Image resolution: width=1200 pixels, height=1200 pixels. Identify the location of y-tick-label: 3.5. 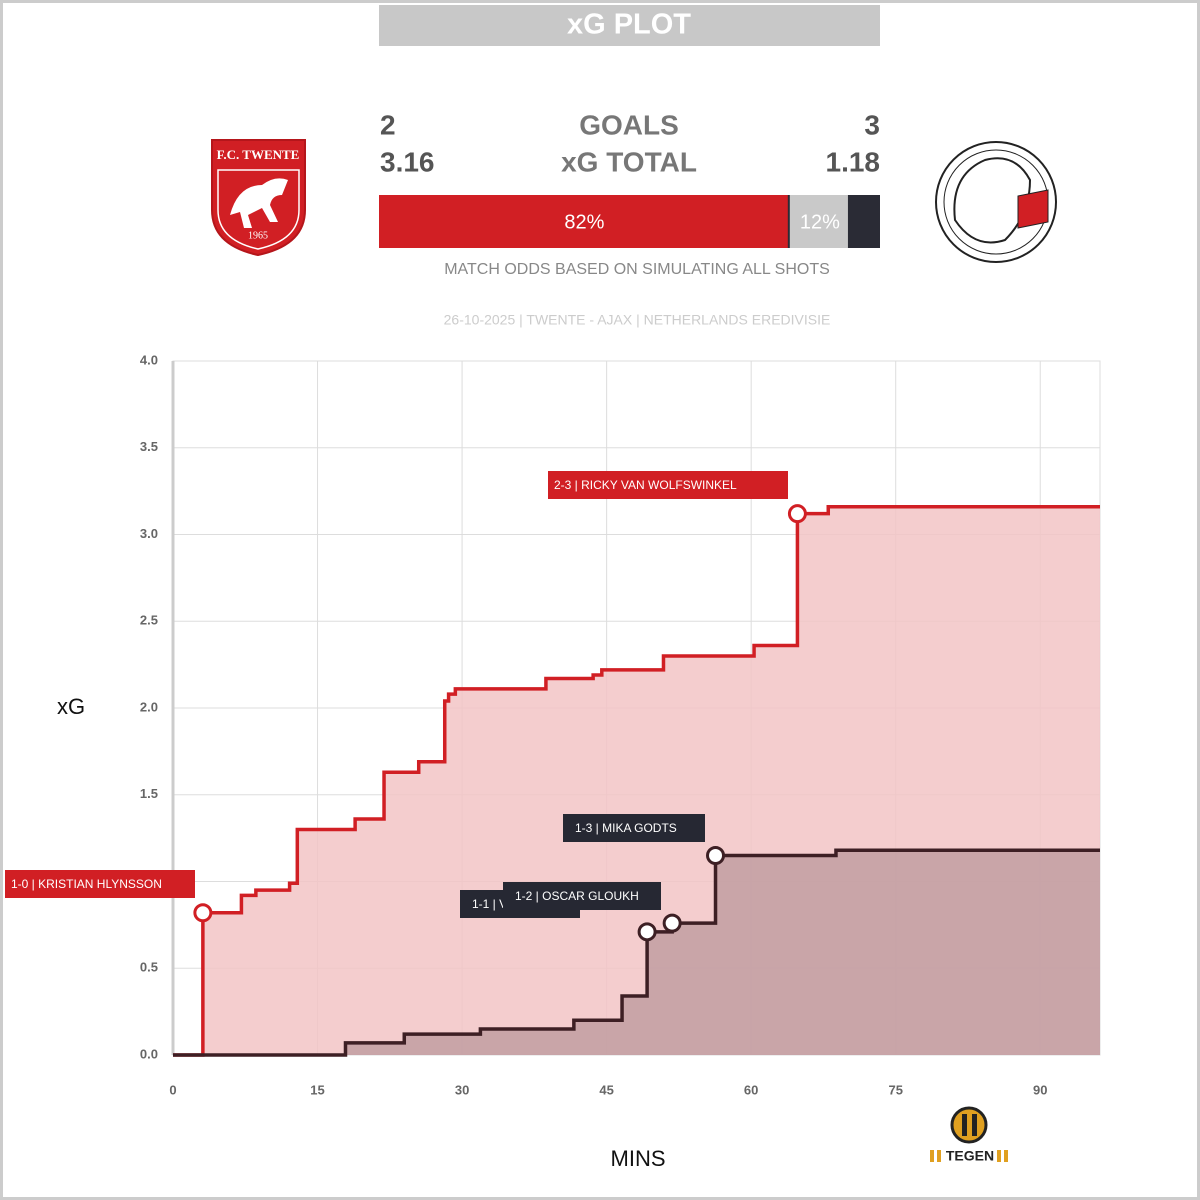
(149, 446).